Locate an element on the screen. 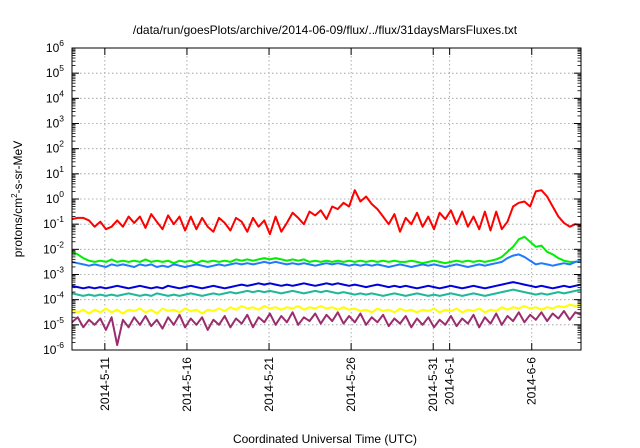 This screenshot has height=448, width=640. y-axis-label-suffix: -s-sr-MeV is located at coordinates (18, 167).